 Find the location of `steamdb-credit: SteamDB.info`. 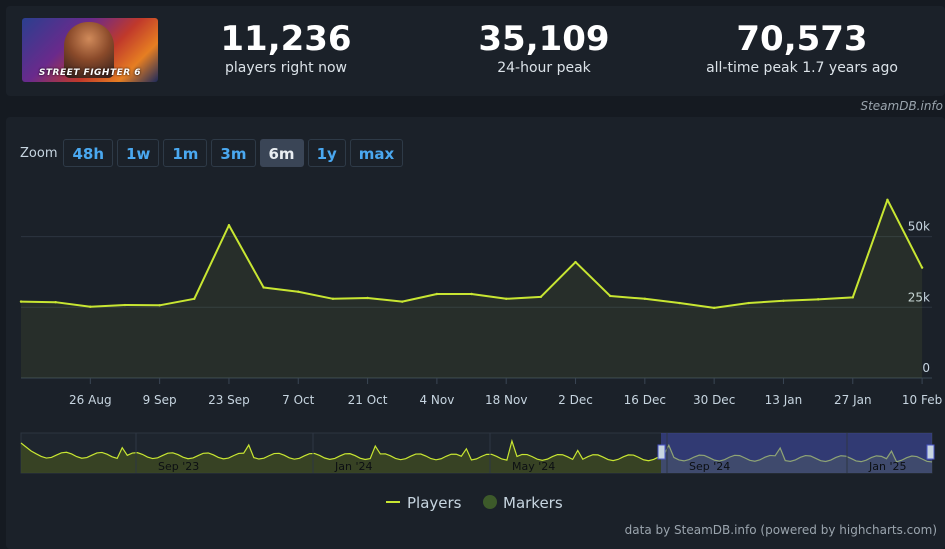

steamdb-credit: SteamDB.info is located at coordinates (901, 106).